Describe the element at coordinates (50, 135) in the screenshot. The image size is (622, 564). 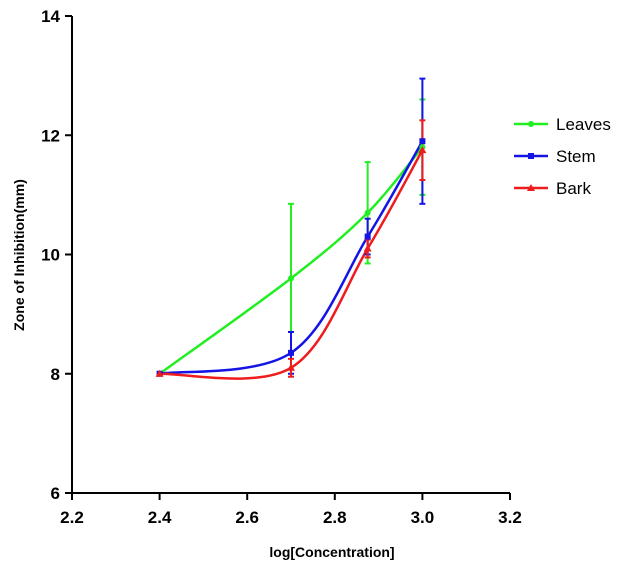
I see `y-tick-label: 12` at that location.